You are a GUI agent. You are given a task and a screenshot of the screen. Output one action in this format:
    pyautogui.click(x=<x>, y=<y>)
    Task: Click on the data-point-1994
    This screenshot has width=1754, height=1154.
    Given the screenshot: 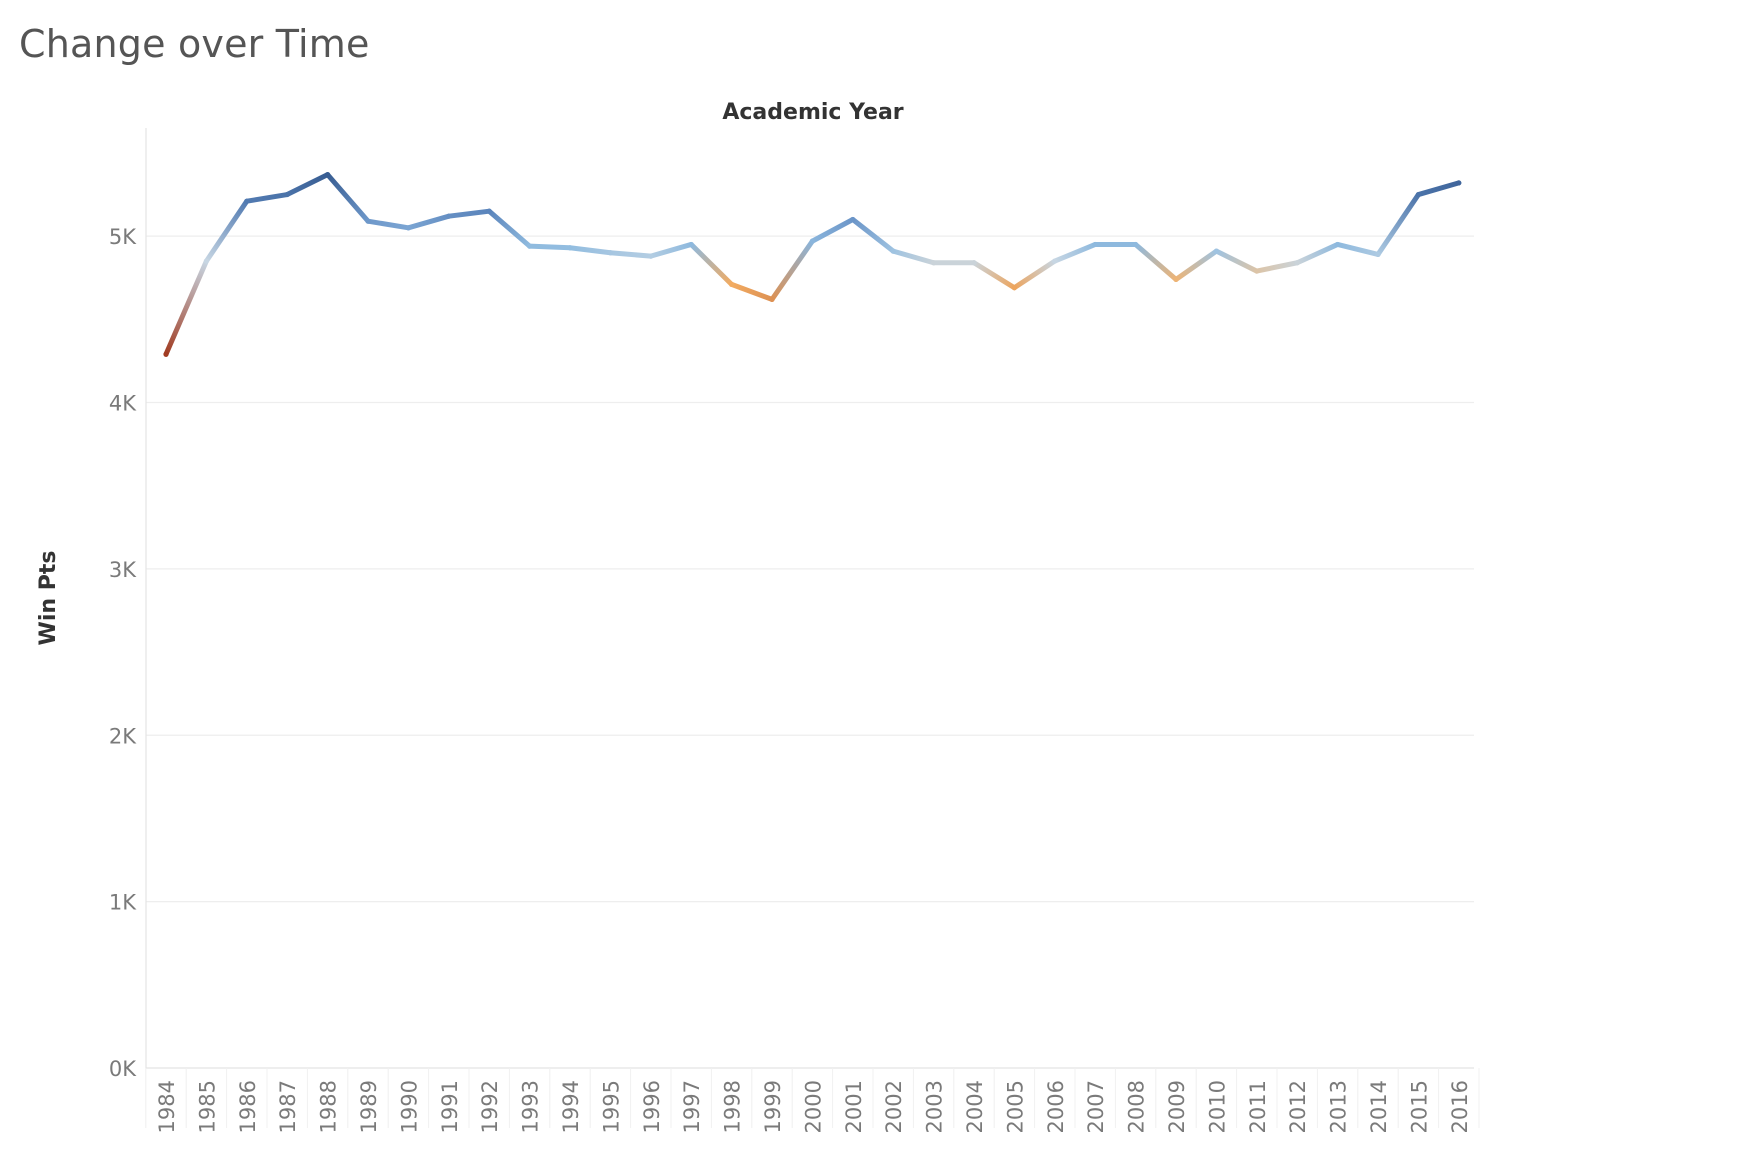 What is the action you would take?
    pyautogui.click(x=570, y=248)
    